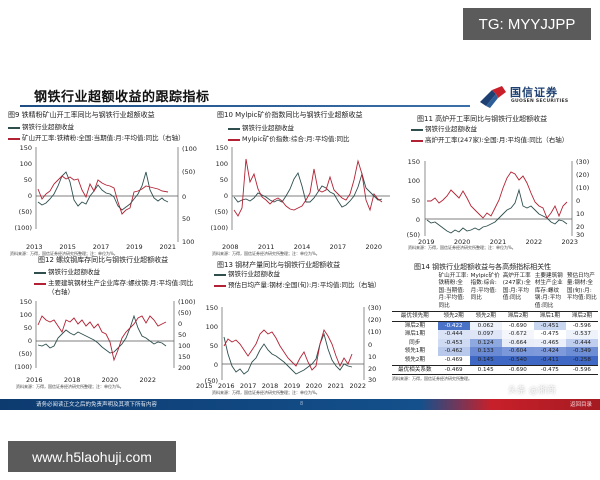 The width and height of the screenshot is (600, 480). Describe the element at coordinates (374, 308) in the screenshot. I see `svg-text: (30)` at that location.